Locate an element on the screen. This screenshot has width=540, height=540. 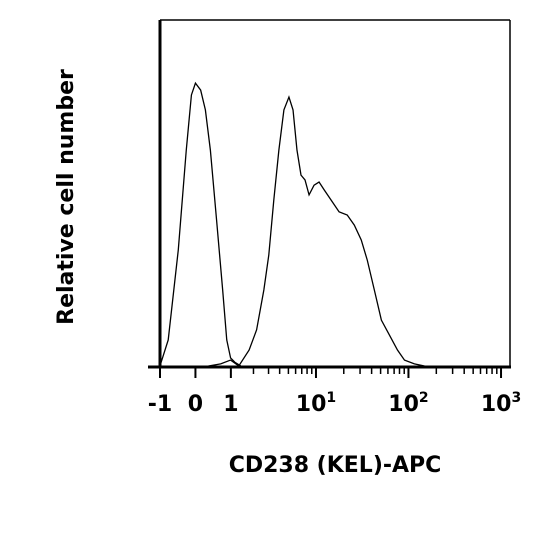
x-tick-label-exponent: 1 is located at coordinates (331, 398).